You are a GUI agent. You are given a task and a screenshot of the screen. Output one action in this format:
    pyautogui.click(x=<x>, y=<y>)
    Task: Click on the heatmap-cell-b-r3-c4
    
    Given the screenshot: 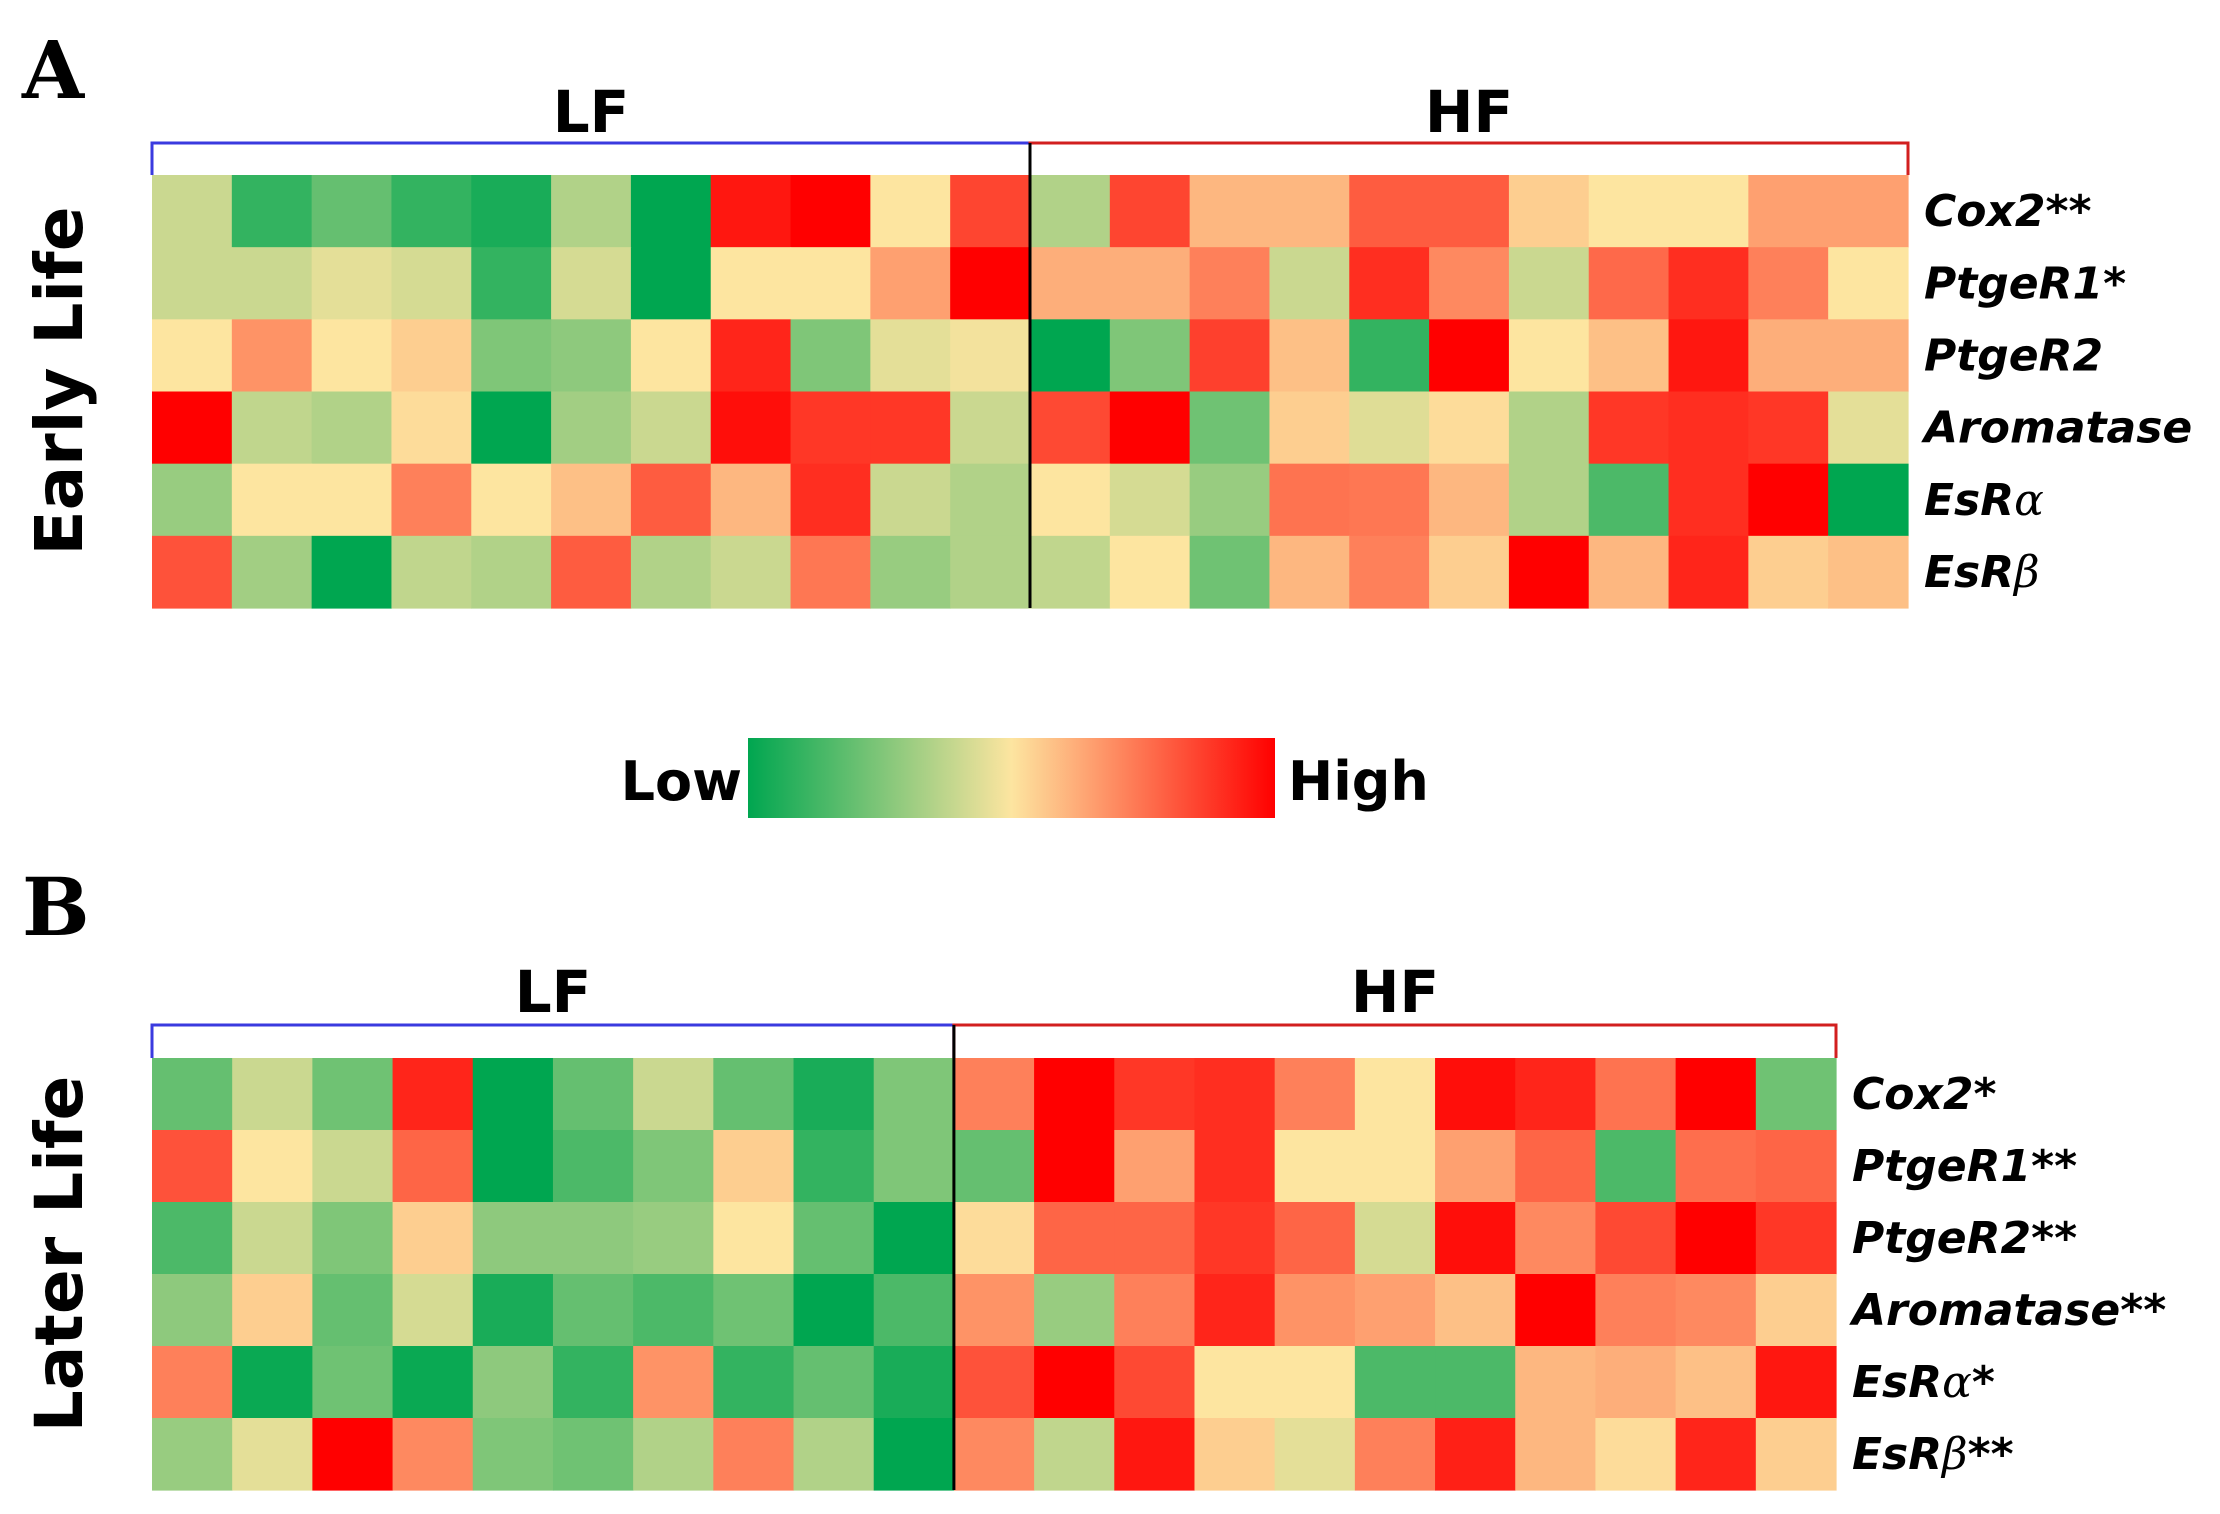 What is the action you would take?
    pyautogui.click(x=513, y=1310)
    